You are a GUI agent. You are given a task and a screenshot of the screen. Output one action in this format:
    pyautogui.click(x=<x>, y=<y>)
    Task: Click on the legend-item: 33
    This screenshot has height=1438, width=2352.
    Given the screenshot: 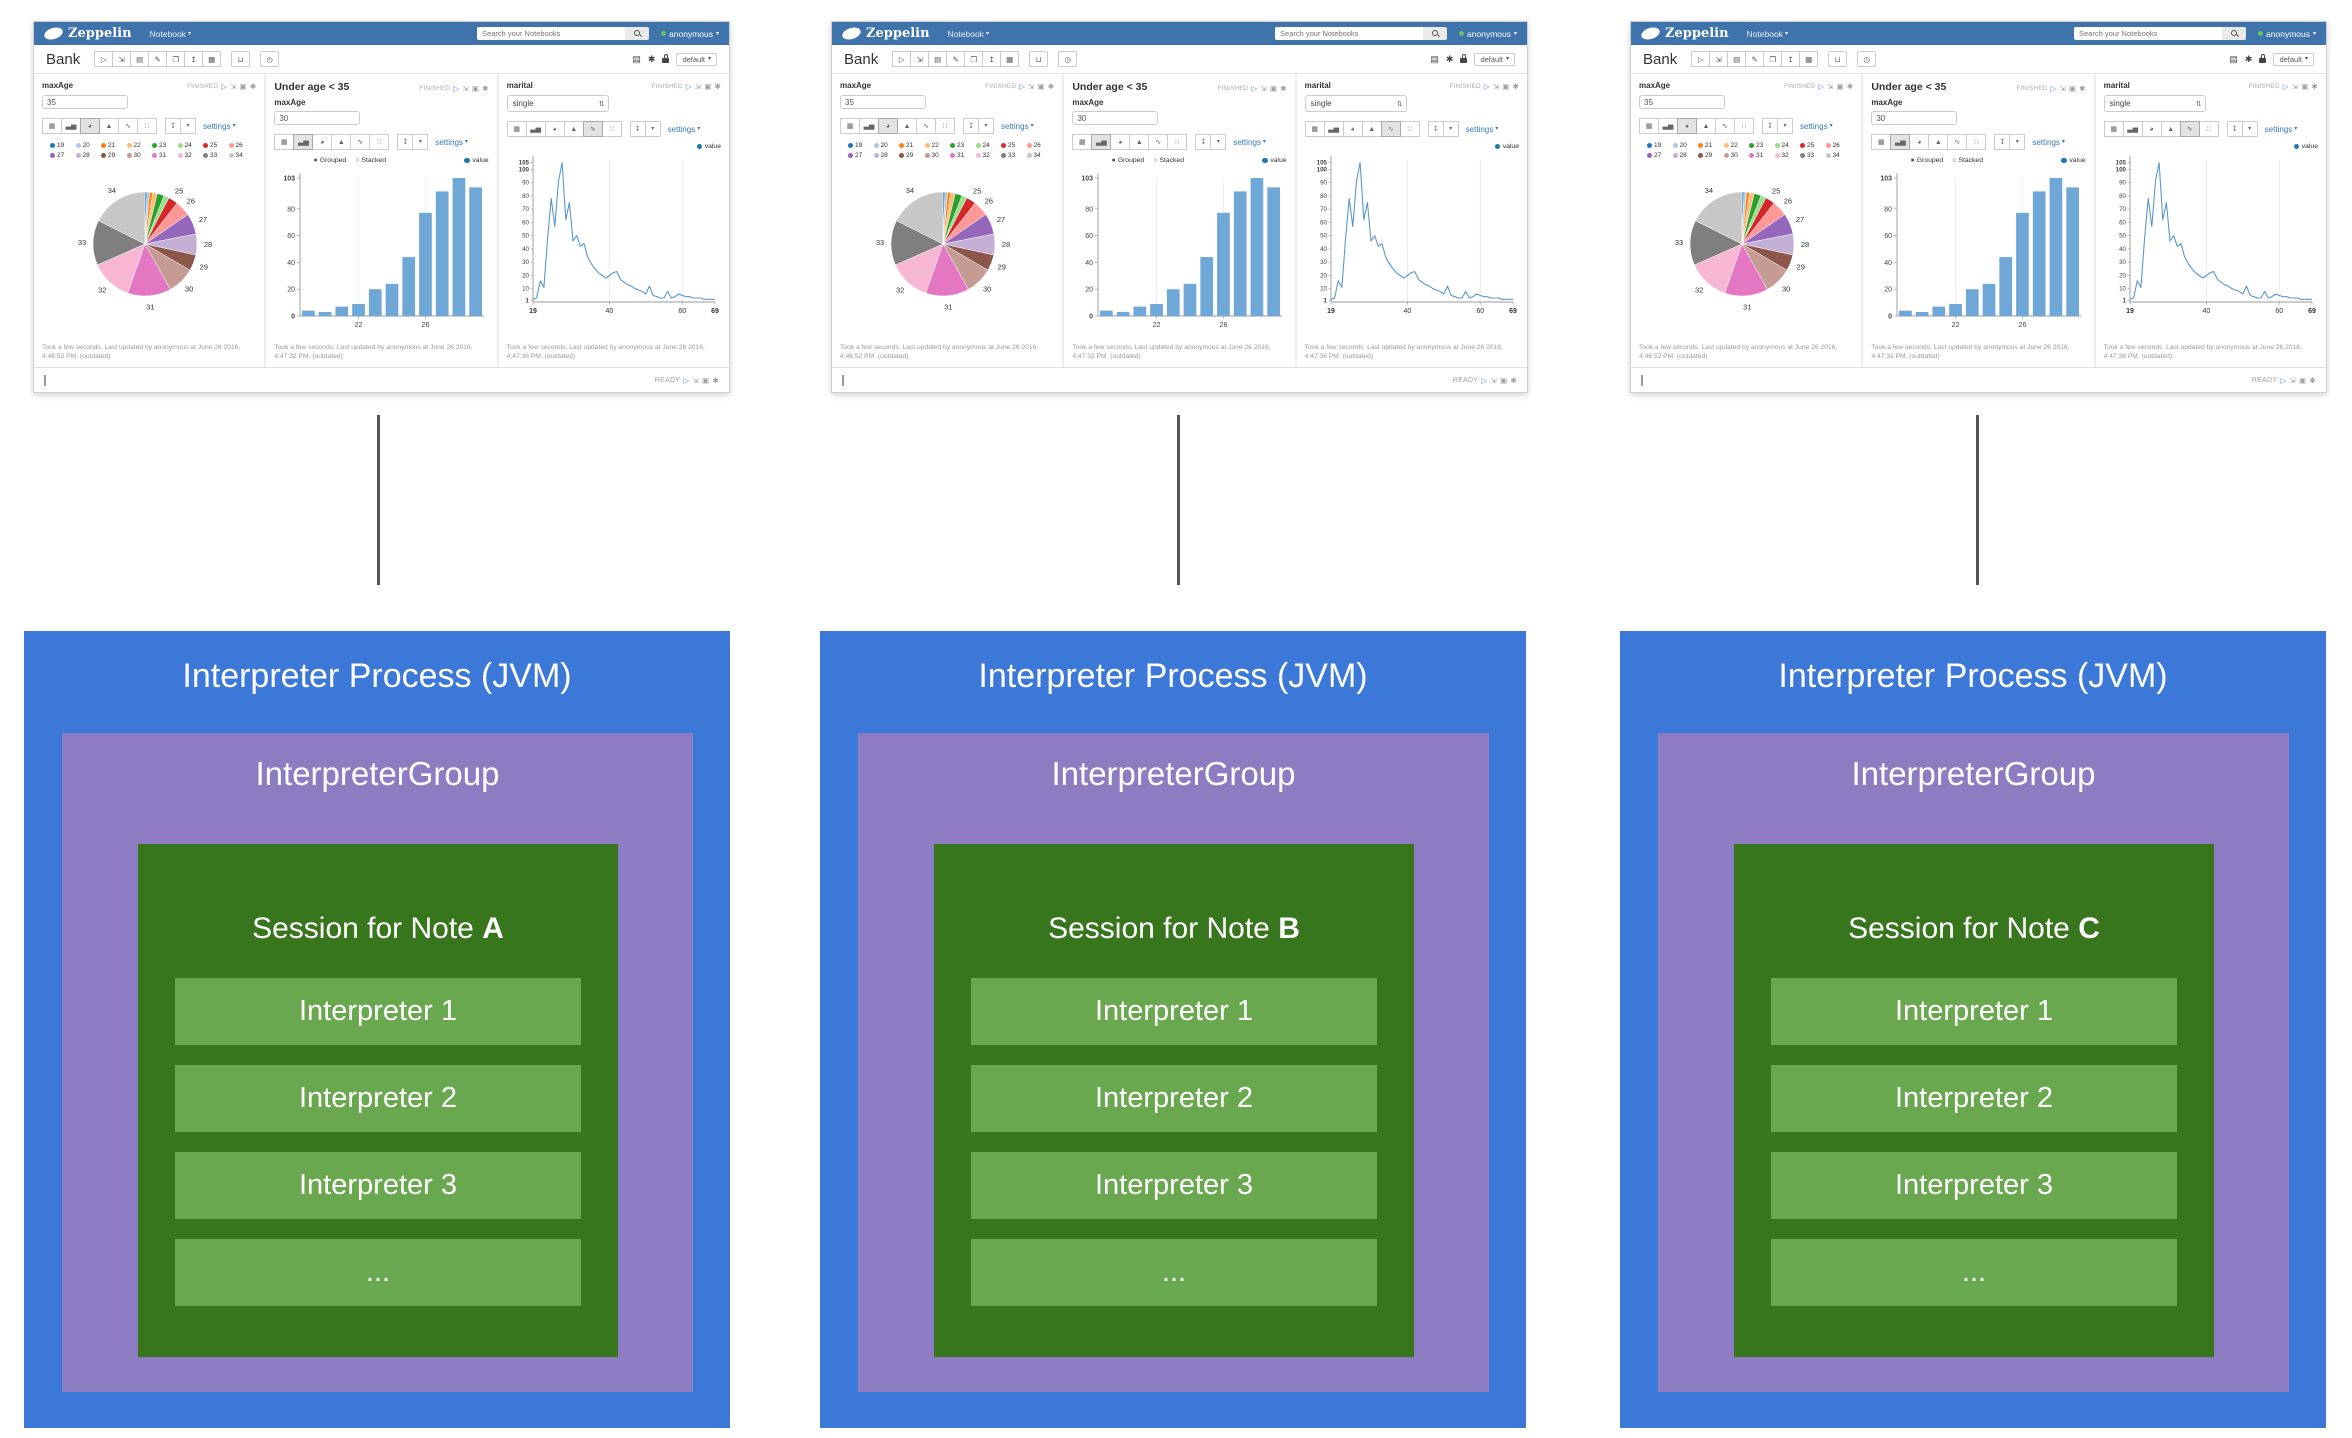 What is the action you would take?
    pyautogui.click(x=1813, y=155)
    